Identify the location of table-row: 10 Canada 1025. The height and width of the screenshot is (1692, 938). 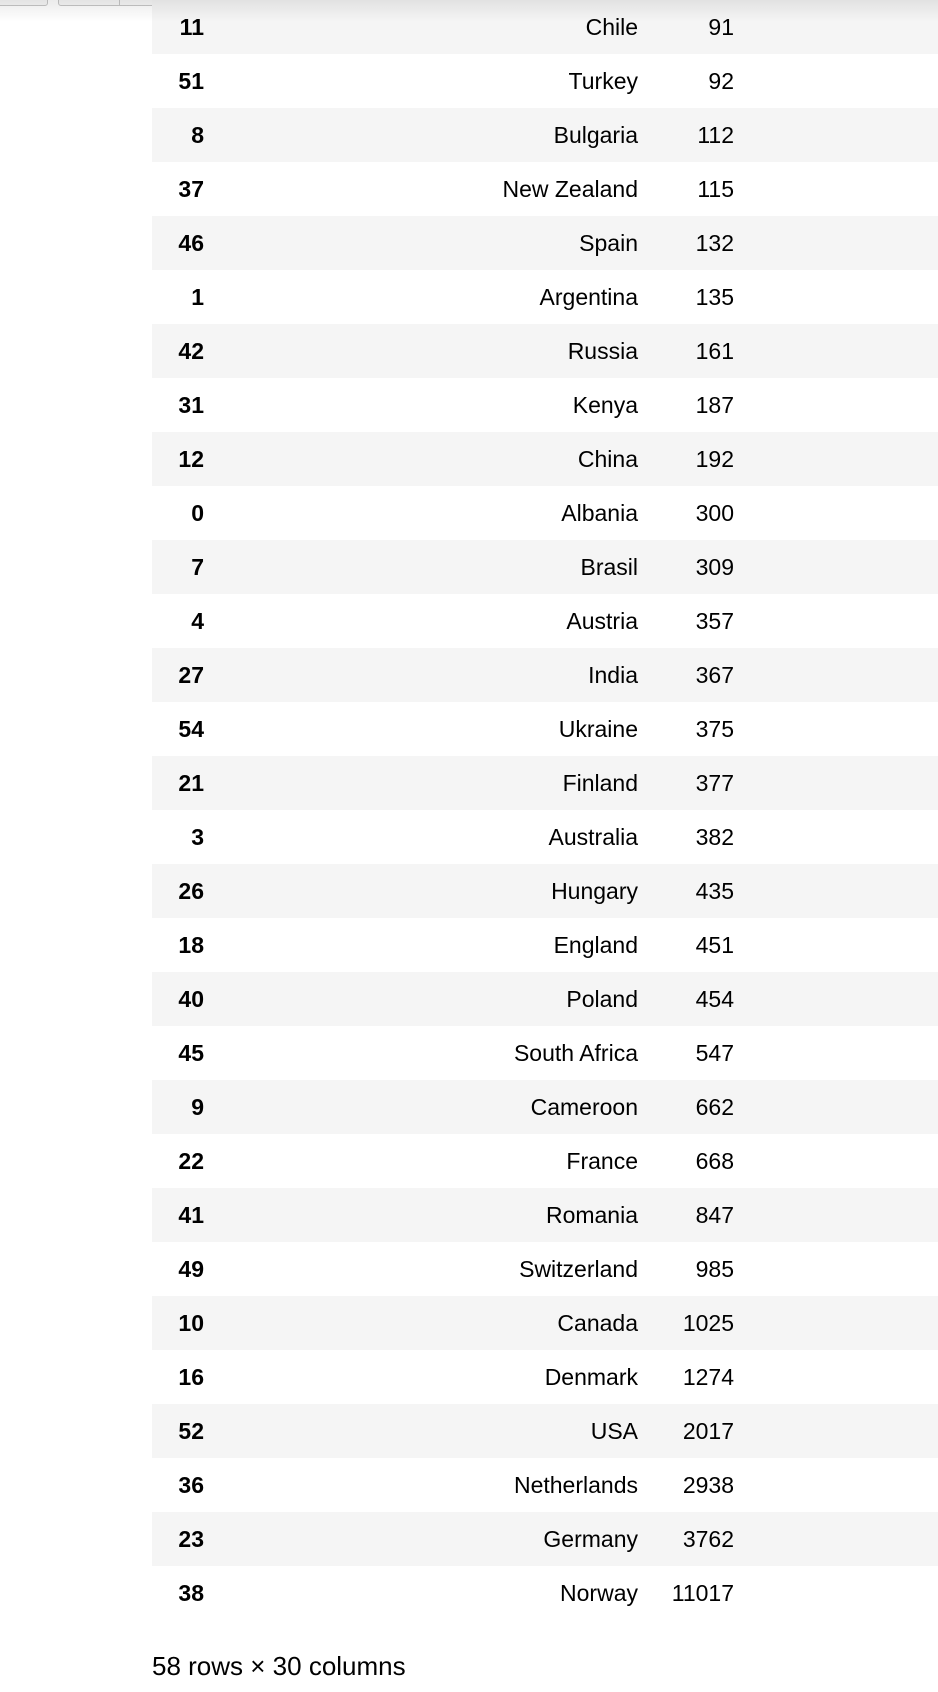
(545, 1323).